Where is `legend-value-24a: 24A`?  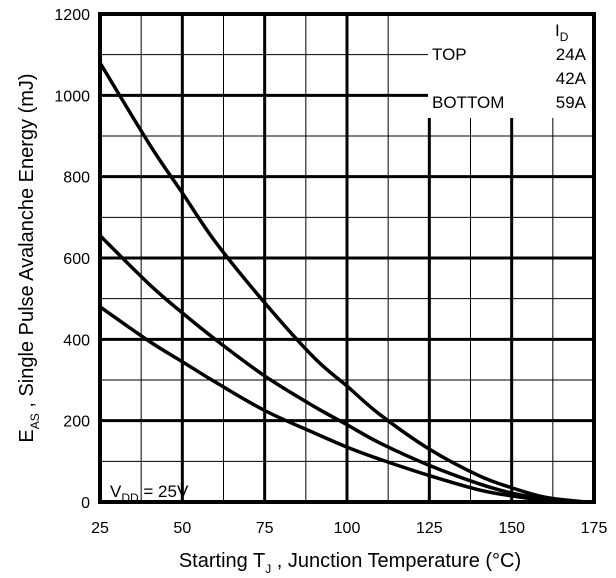
legend-value-24a: 24A is located at coordinates (571, 54).